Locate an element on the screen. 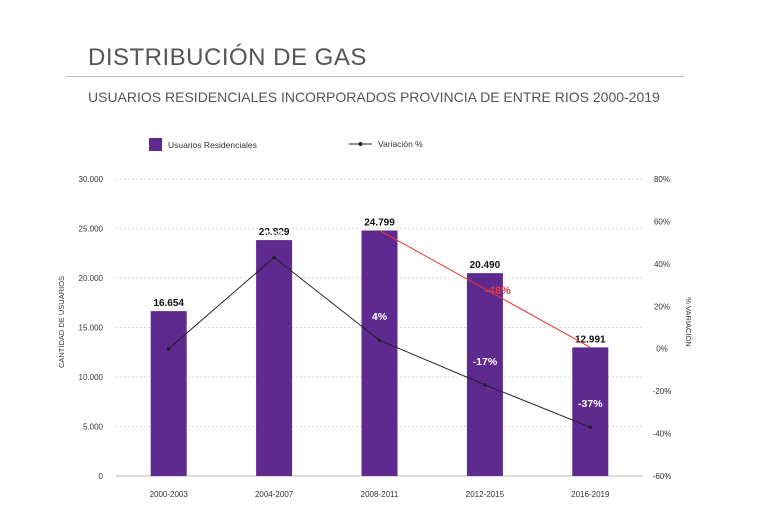 The image size is (757, 529). y-tick-label: 0 is located at coordinates (101, 476).